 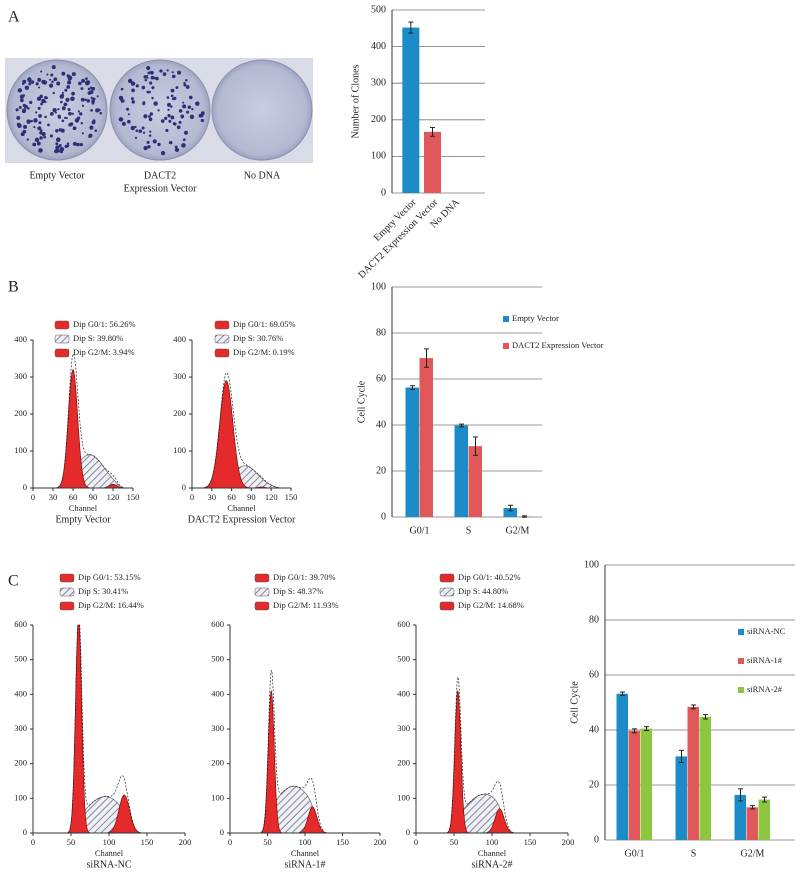 What do you see at coordinates (241, 430) in the screenshot?
I see `histogram-outline` at bounding box center [241, 430].